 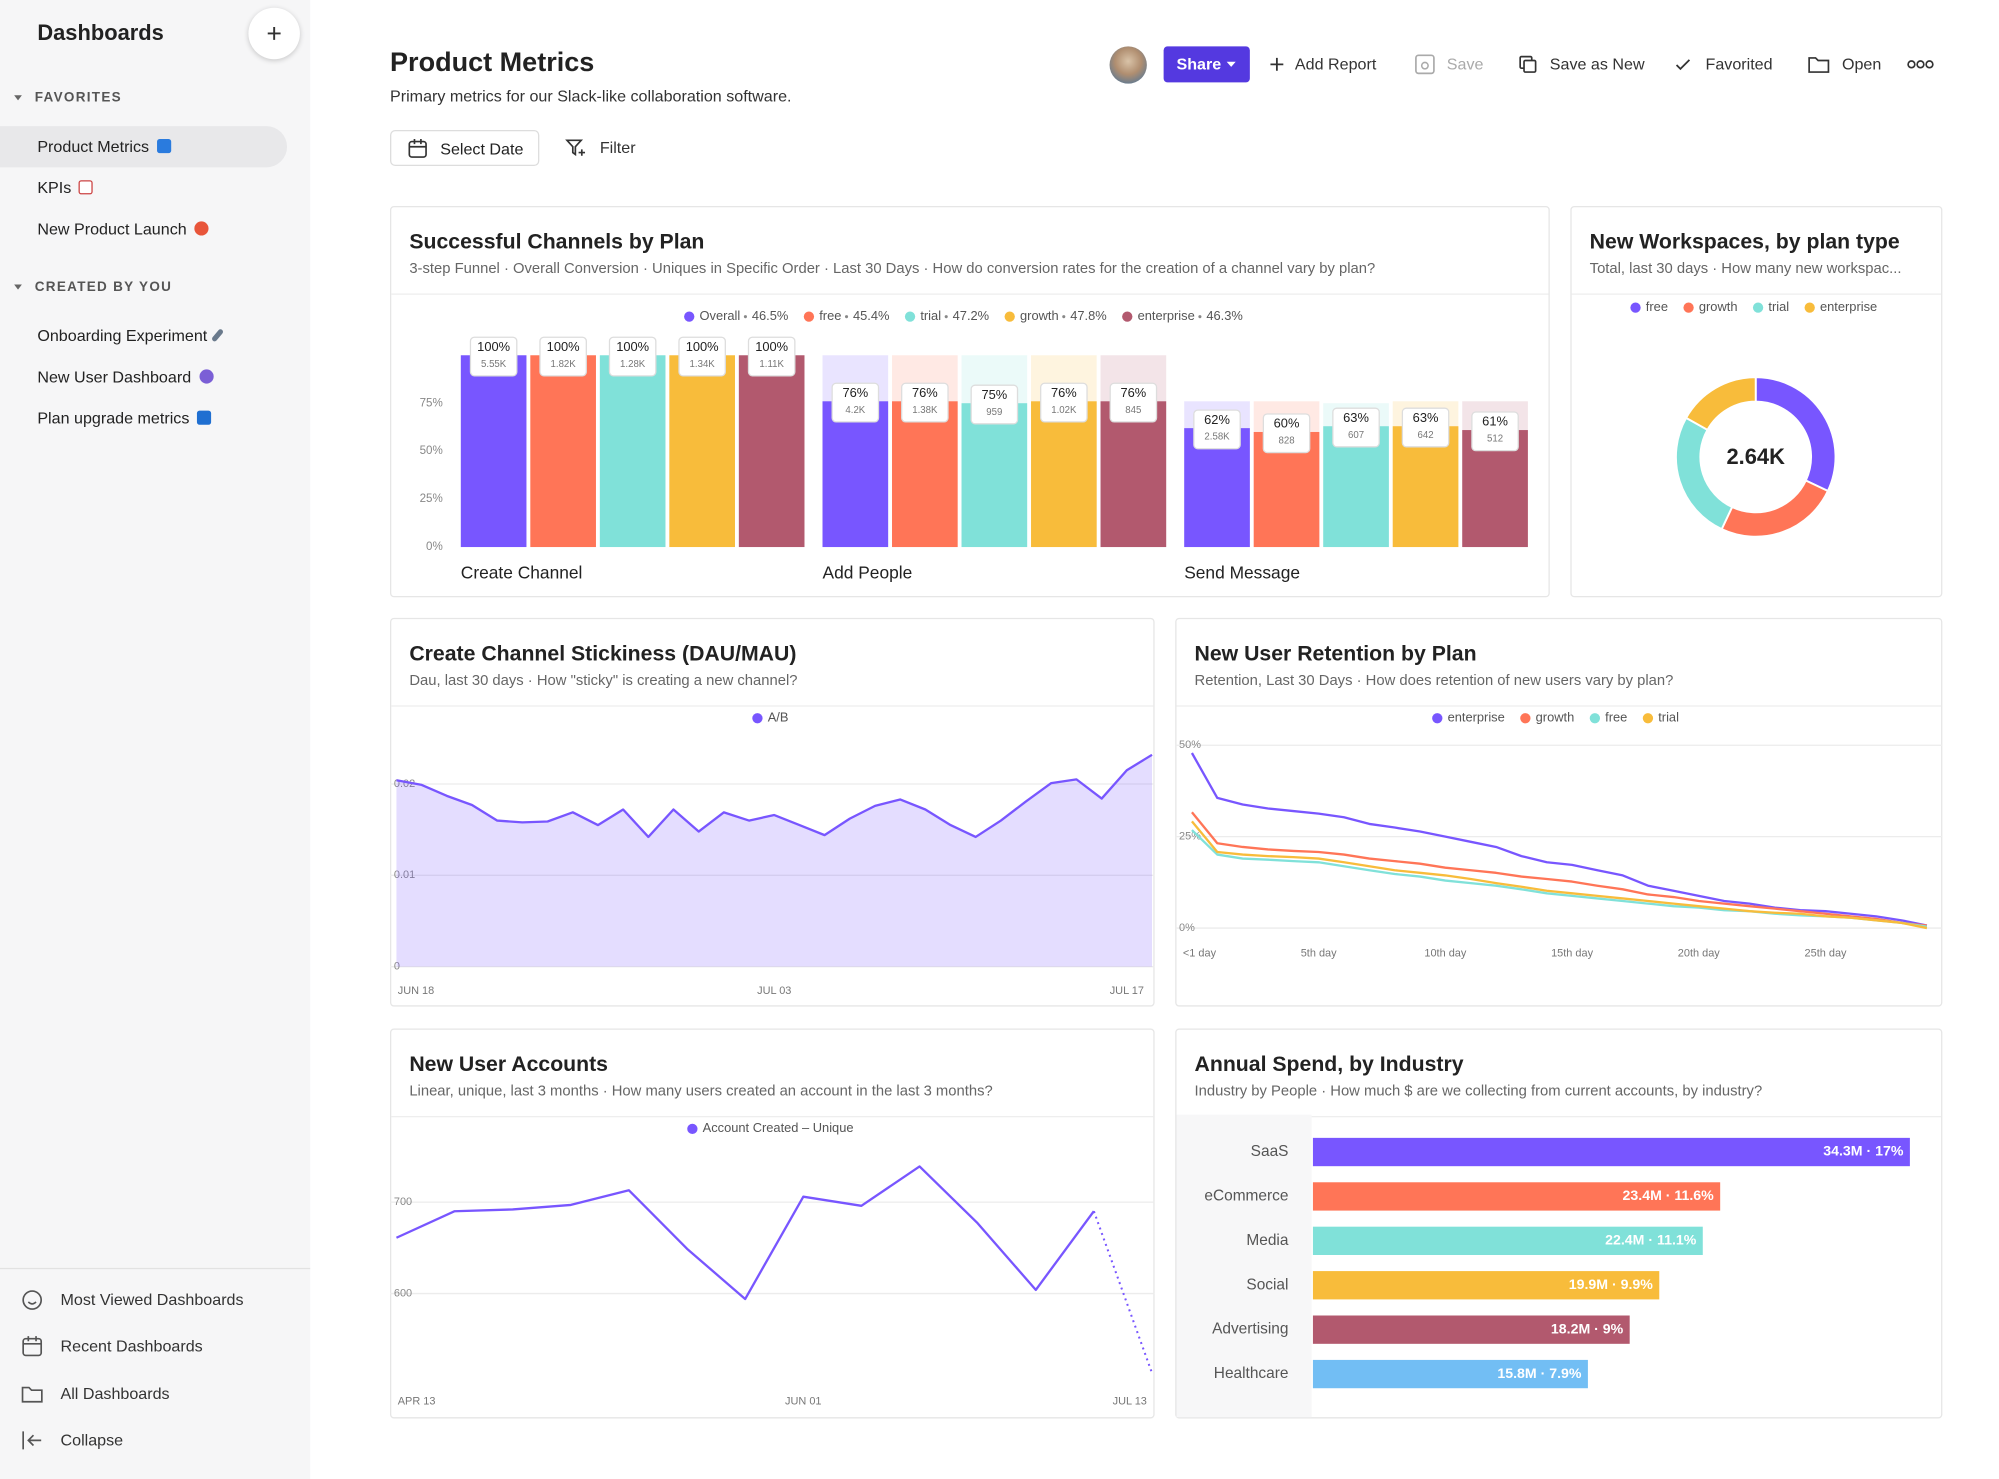 What do you see at coordinates (1425, 64) in the screenshot?
I see `save-icon` at bounding box center [1425, 64].